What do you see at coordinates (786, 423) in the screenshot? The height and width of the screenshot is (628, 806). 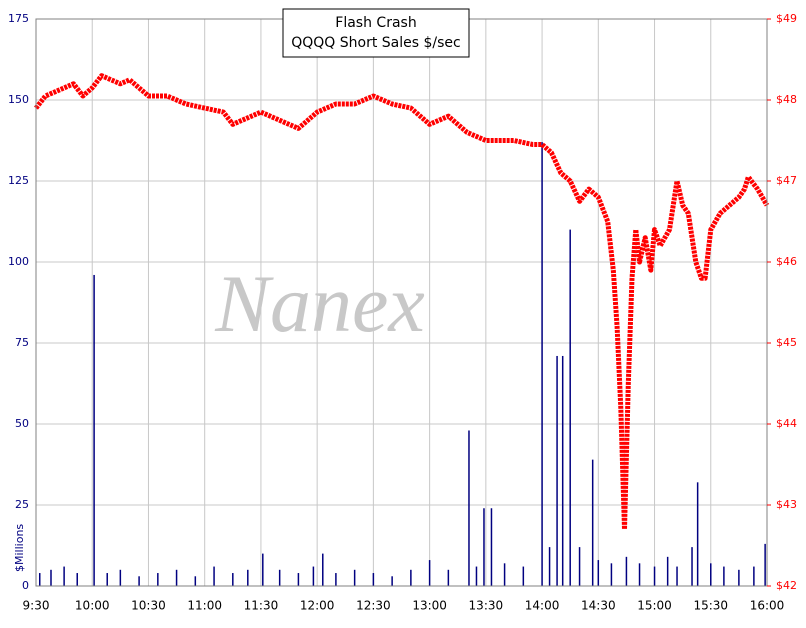 I see `y2-tick-label: $44` at bounding box center [786, 423].